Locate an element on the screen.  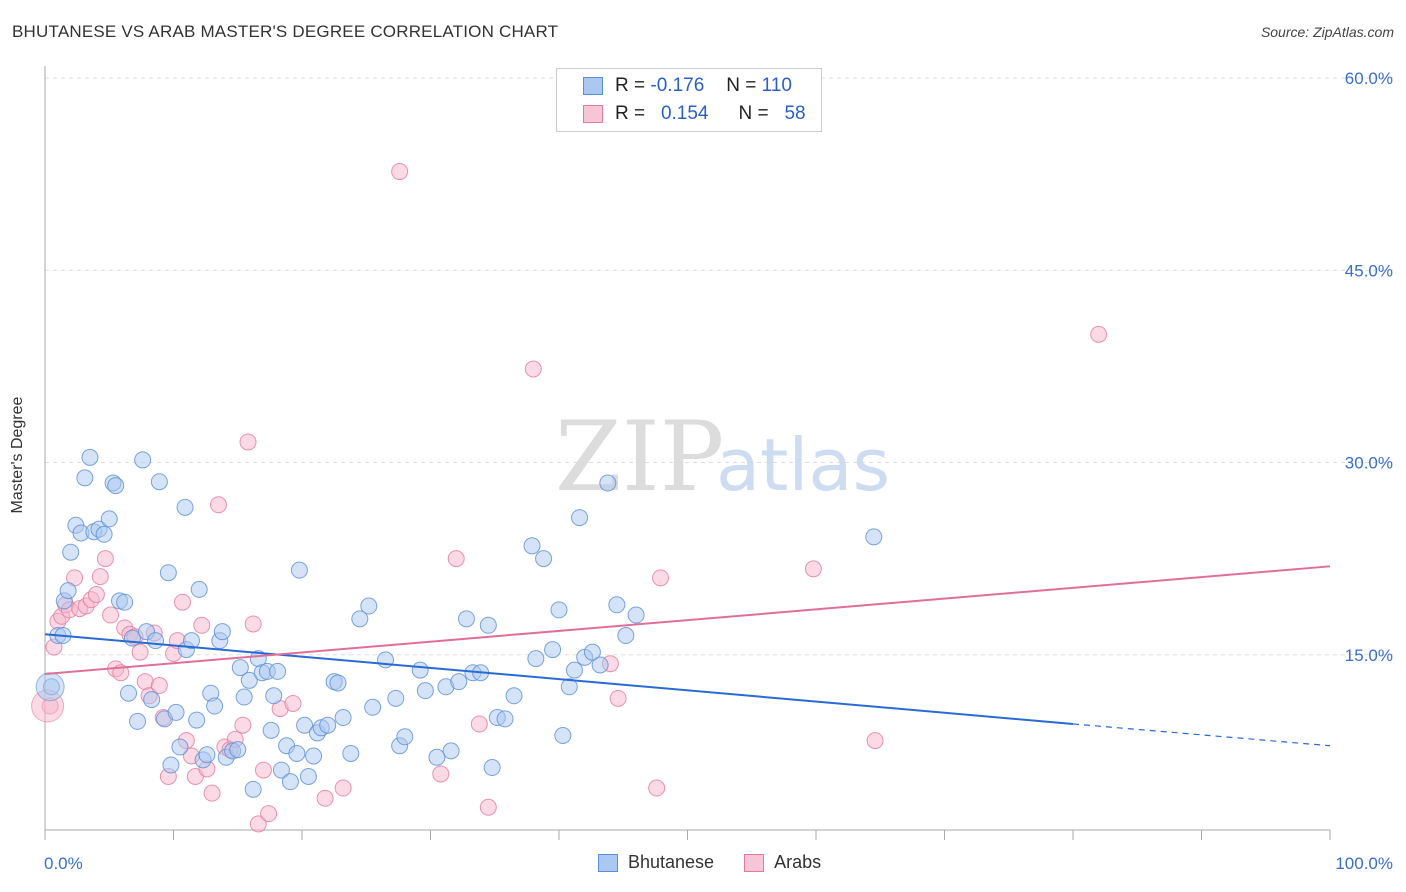
legend-r-value: -0.176 is located at coordinates (677, 85).